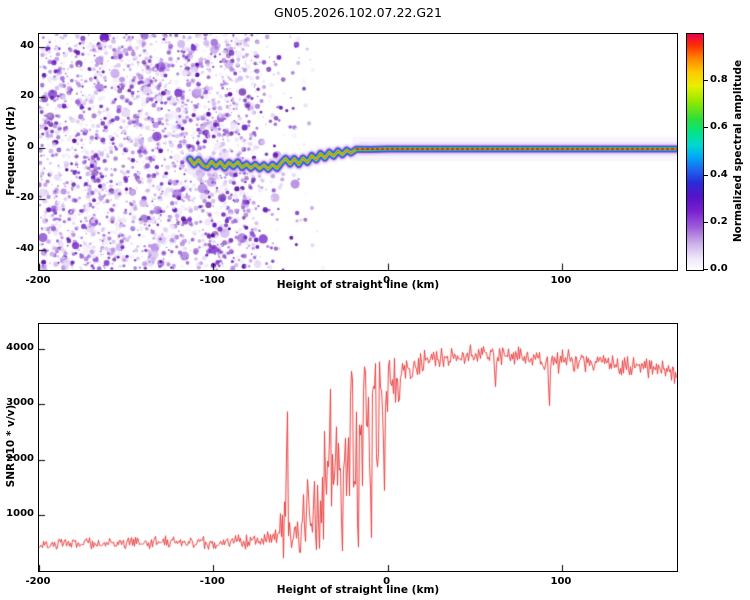  Describe the element at coordinates (719, 80) in the screenshot. I see `colorbar-tick-label: 0.8` at that location.